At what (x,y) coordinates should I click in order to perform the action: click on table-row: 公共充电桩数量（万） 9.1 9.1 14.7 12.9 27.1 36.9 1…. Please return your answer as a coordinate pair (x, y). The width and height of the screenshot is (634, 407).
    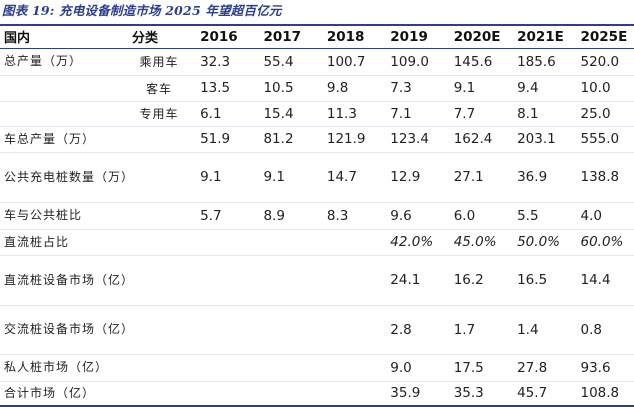
    Looking at the image, I should click on (317, 177).